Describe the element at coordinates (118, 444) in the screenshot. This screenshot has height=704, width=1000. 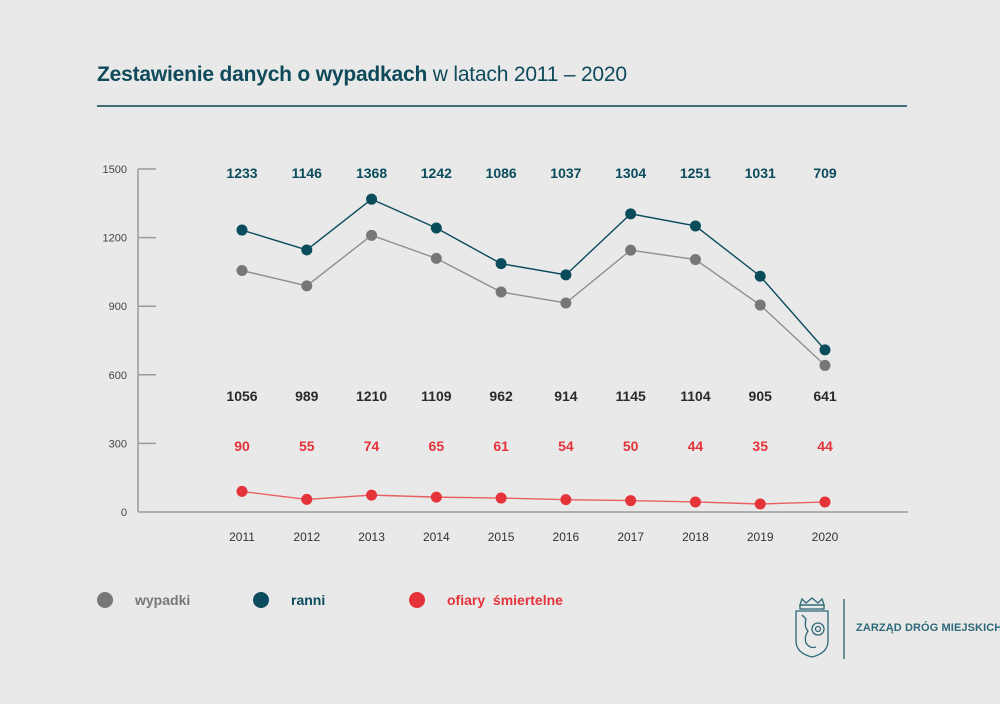
I see `y-tick-label: 300` at that location.